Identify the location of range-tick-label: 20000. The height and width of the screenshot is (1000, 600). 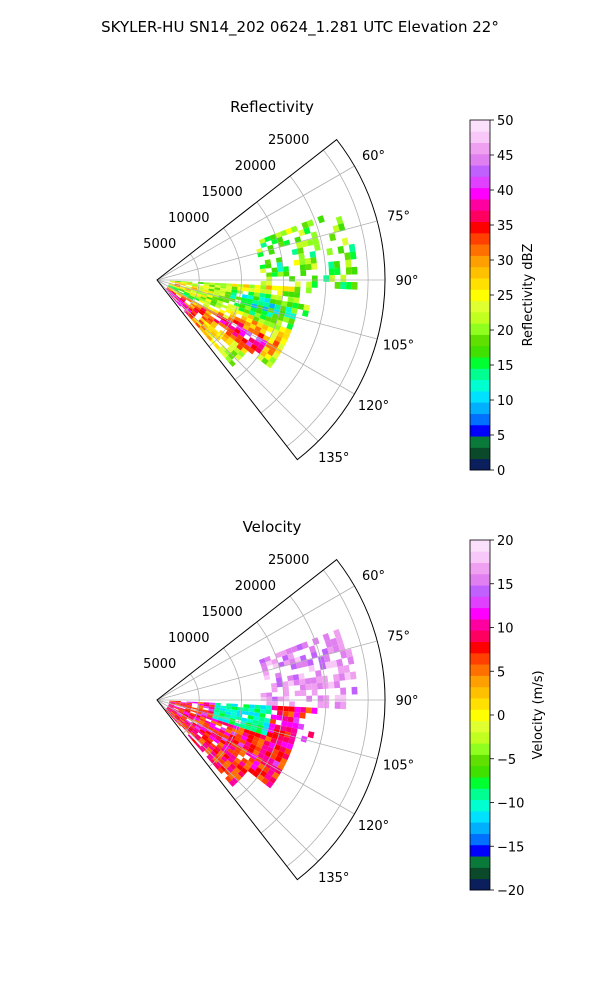
(255, 586).